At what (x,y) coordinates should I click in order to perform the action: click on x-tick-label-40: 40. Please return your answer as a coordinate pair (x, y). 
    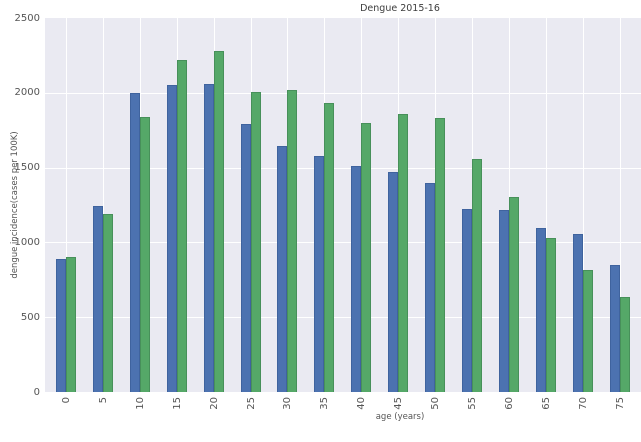
    Looking at the image, I should click on (362, 403).